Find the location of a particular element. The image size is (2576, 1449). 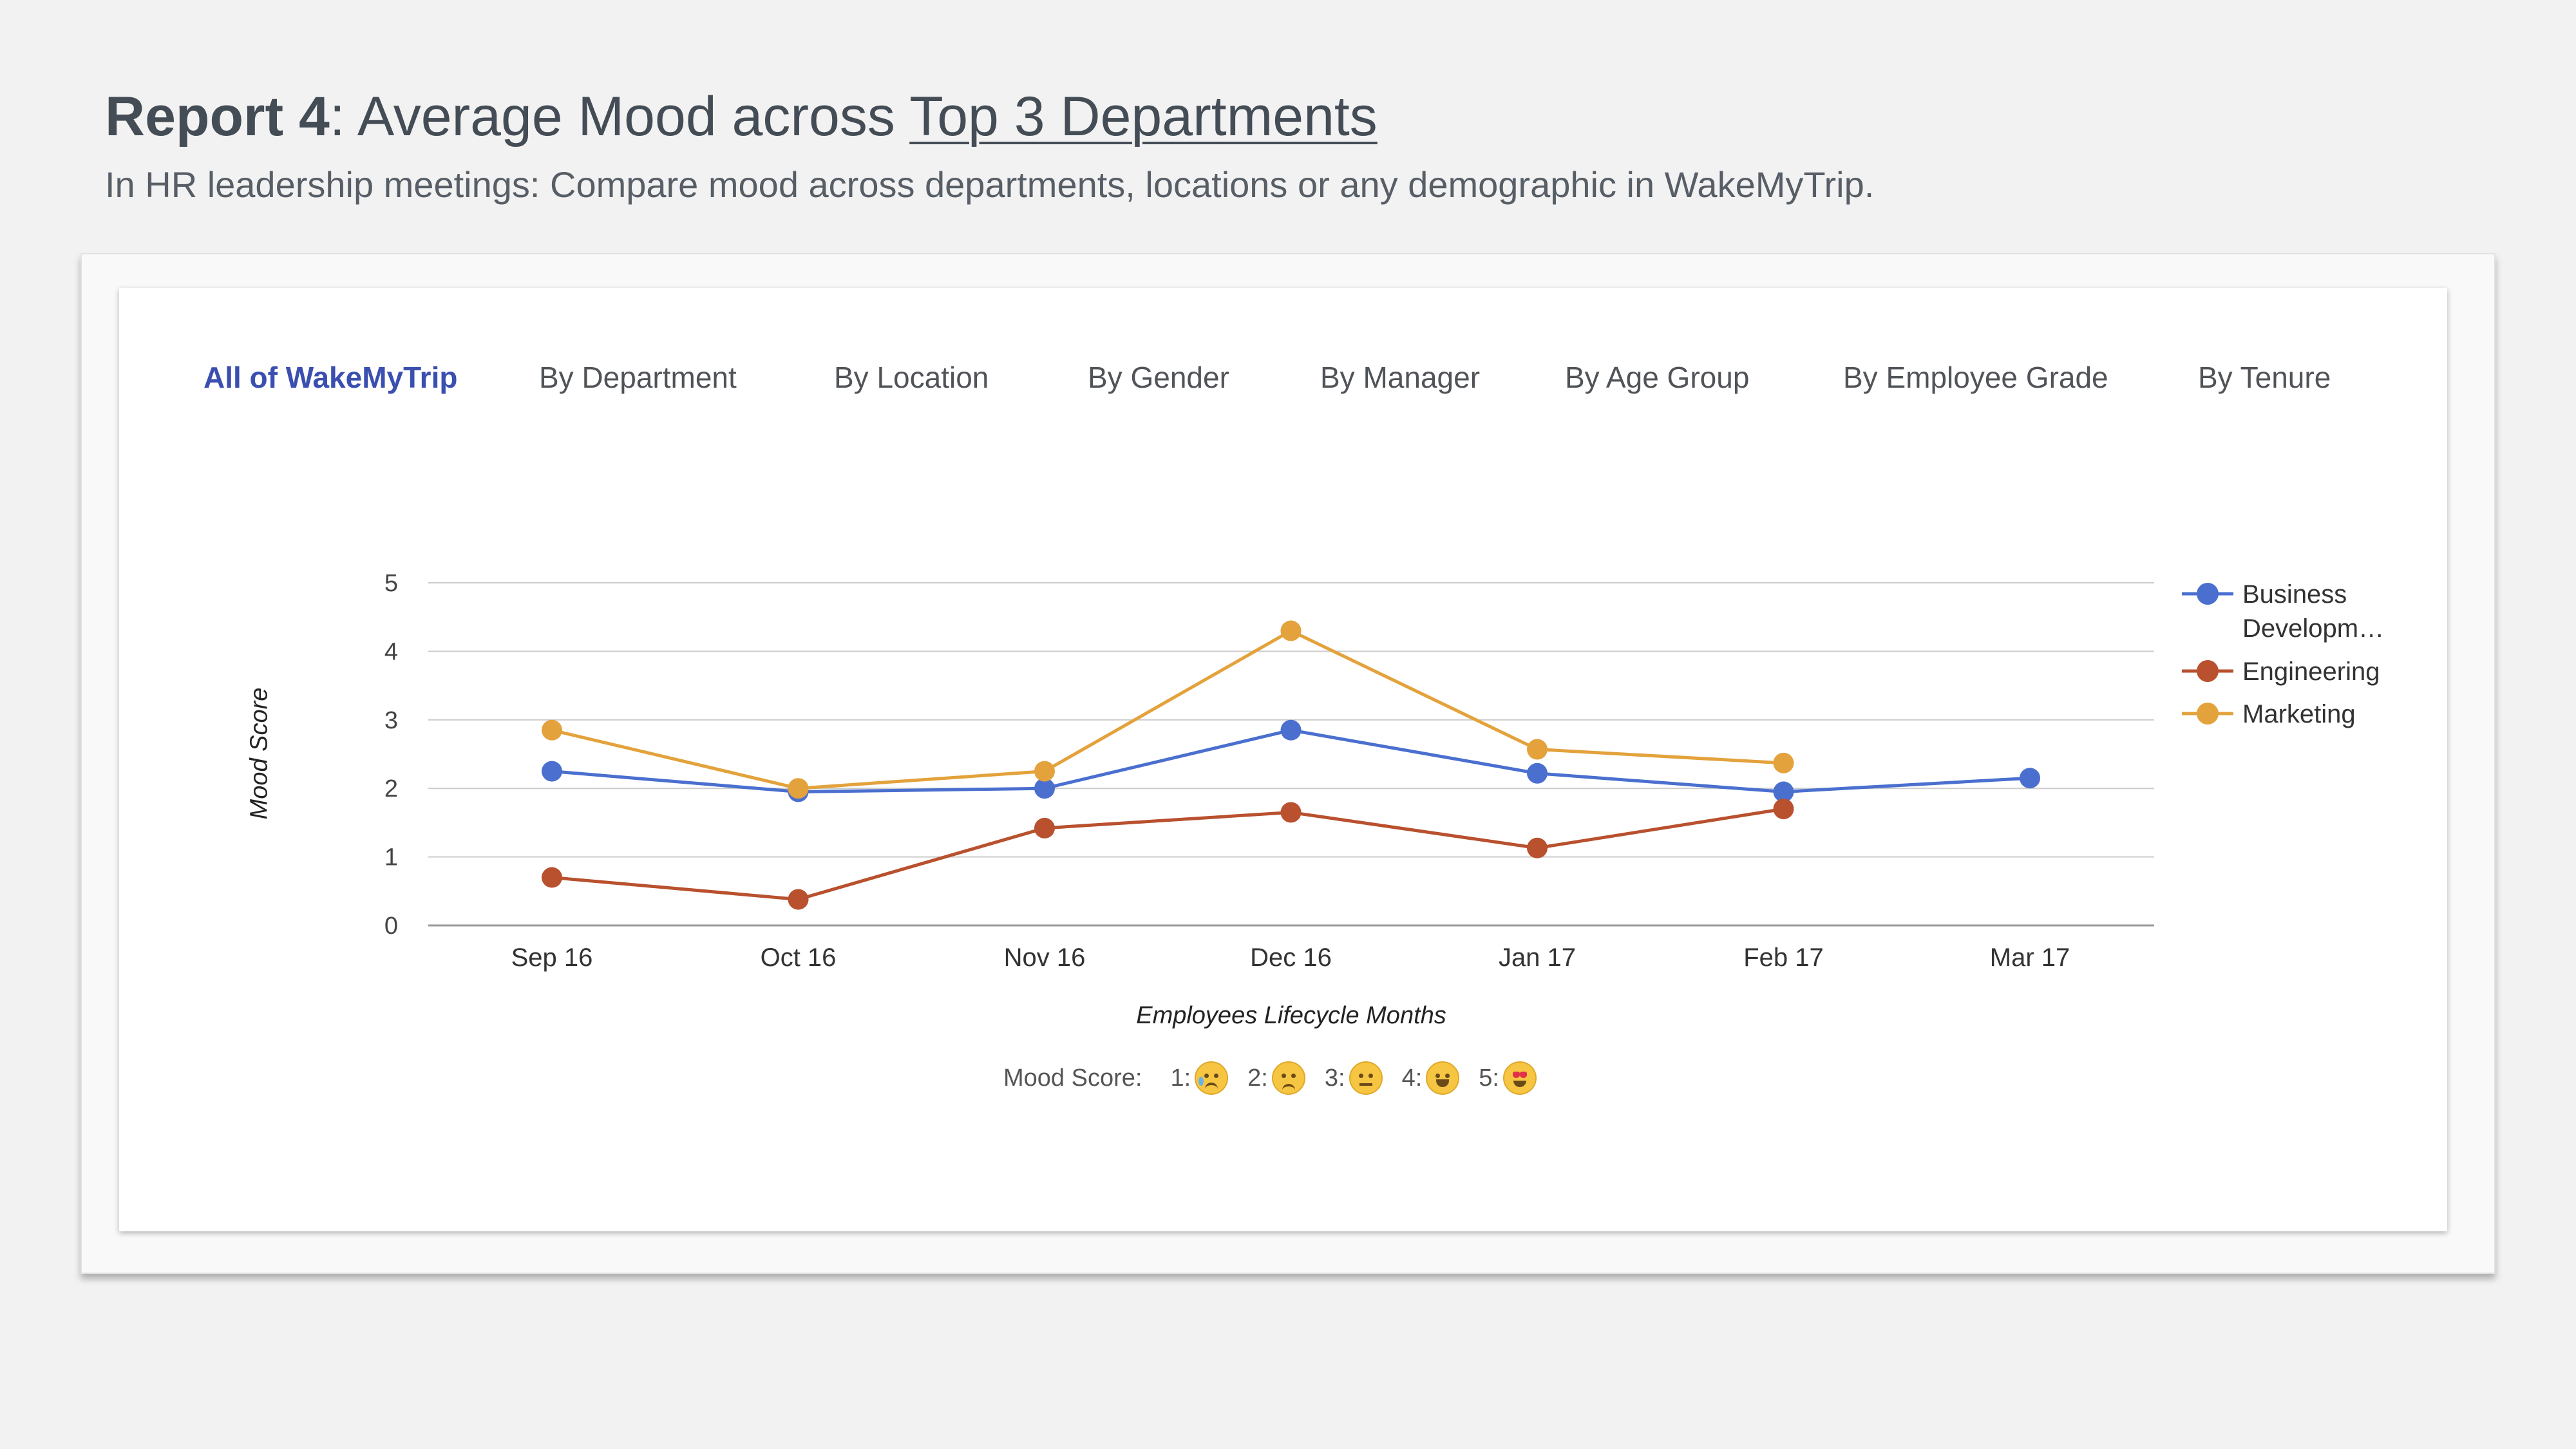

mood-key-number: 5: is located at coordinates (1489, 1078).